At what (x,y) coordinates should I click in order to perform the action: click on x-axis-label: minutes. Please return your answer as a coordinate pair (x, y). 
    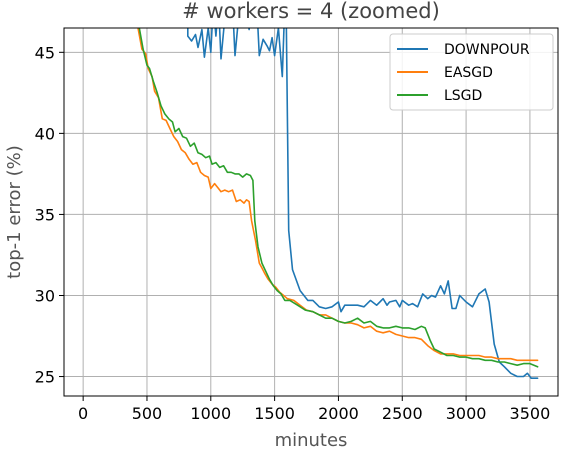
    Looking at the image, I should click on (311, 440).